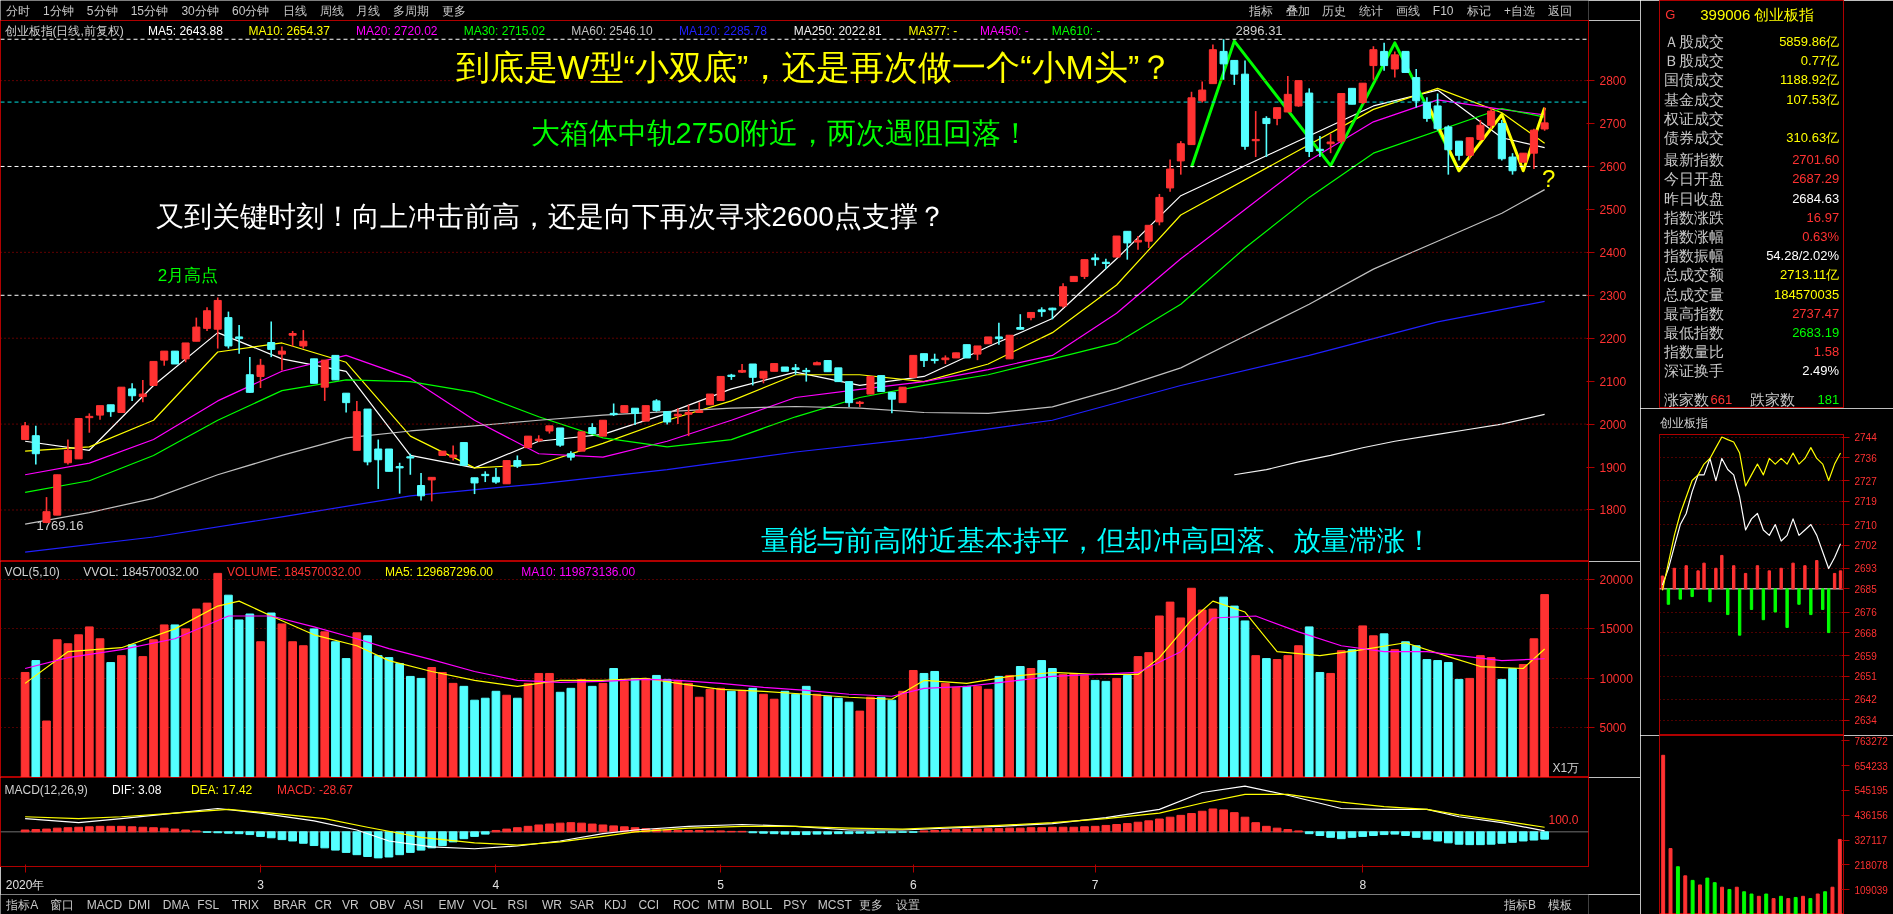 Image resolution: width=1893 pixels, height=914 pixels. I want to click on text: MA5: 2643.88, so click(186, 30).